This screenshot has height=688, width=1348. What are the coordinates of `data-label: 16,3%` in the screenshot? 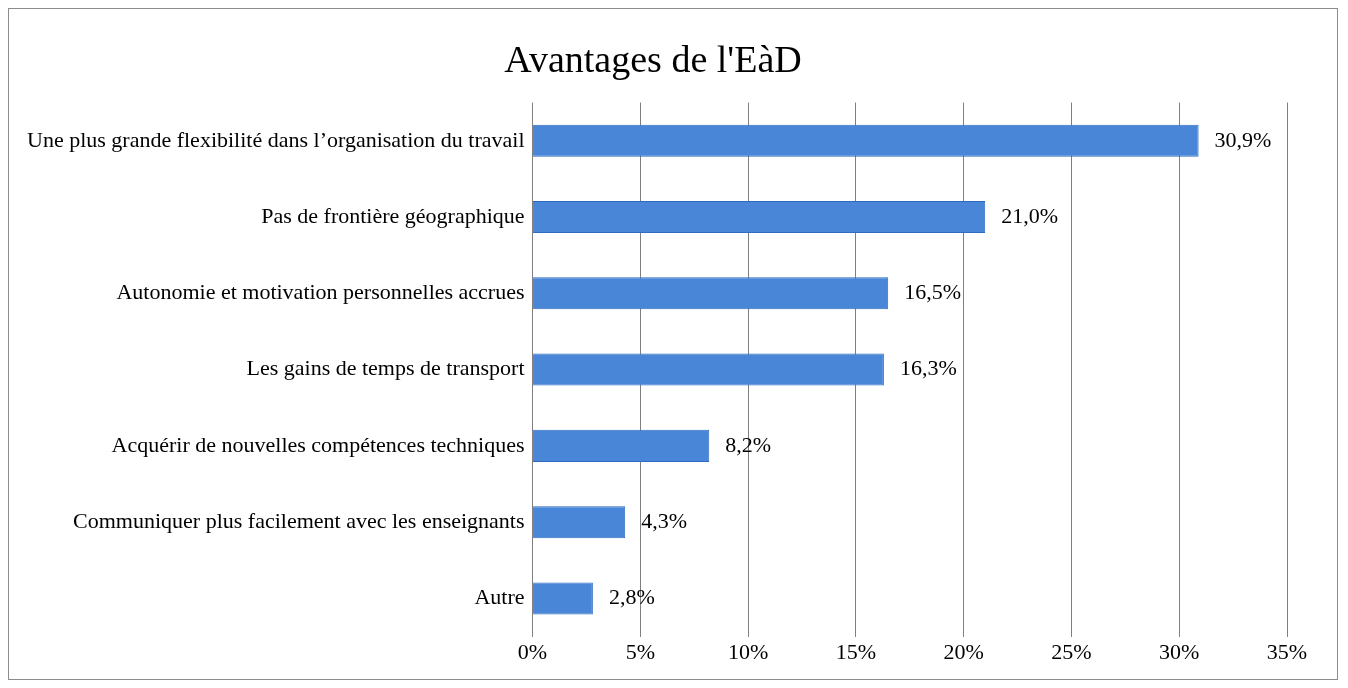 It's located at (928, 368).